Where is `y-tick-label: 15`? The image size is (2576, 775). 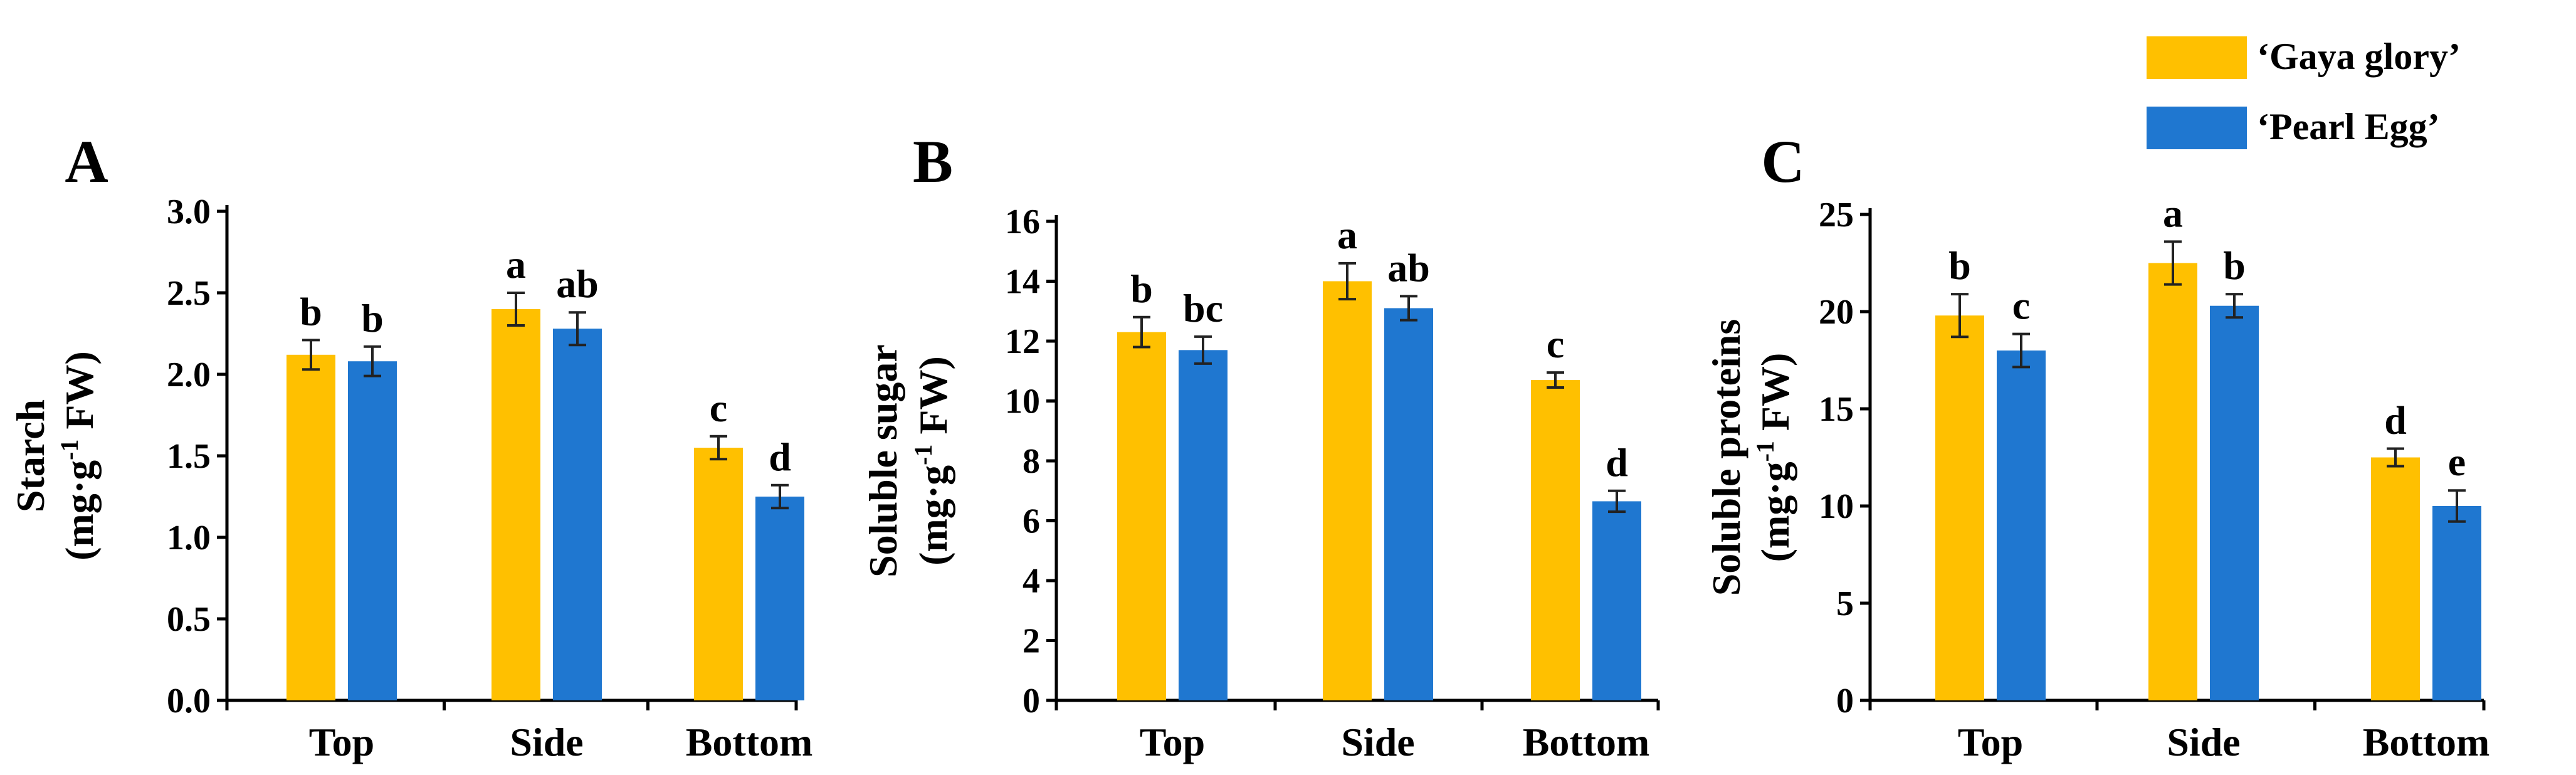 y-tick-label: 15 is located at coordinates (1836, 409).